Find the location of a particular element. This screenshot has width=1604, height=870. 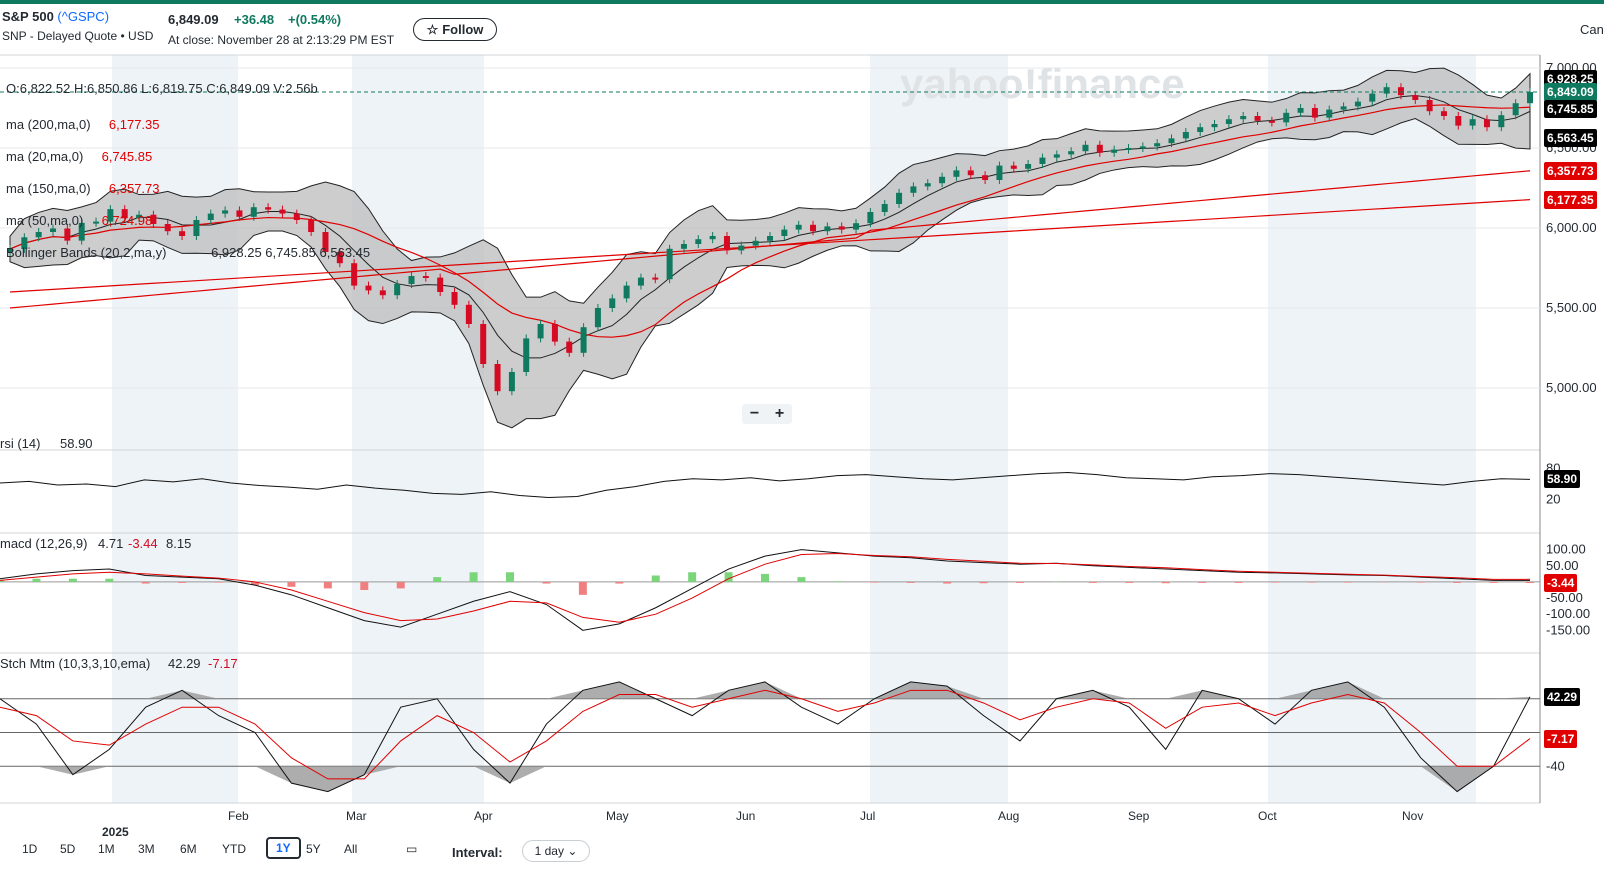

macd-signal-line is located at coordinates (765, 588).